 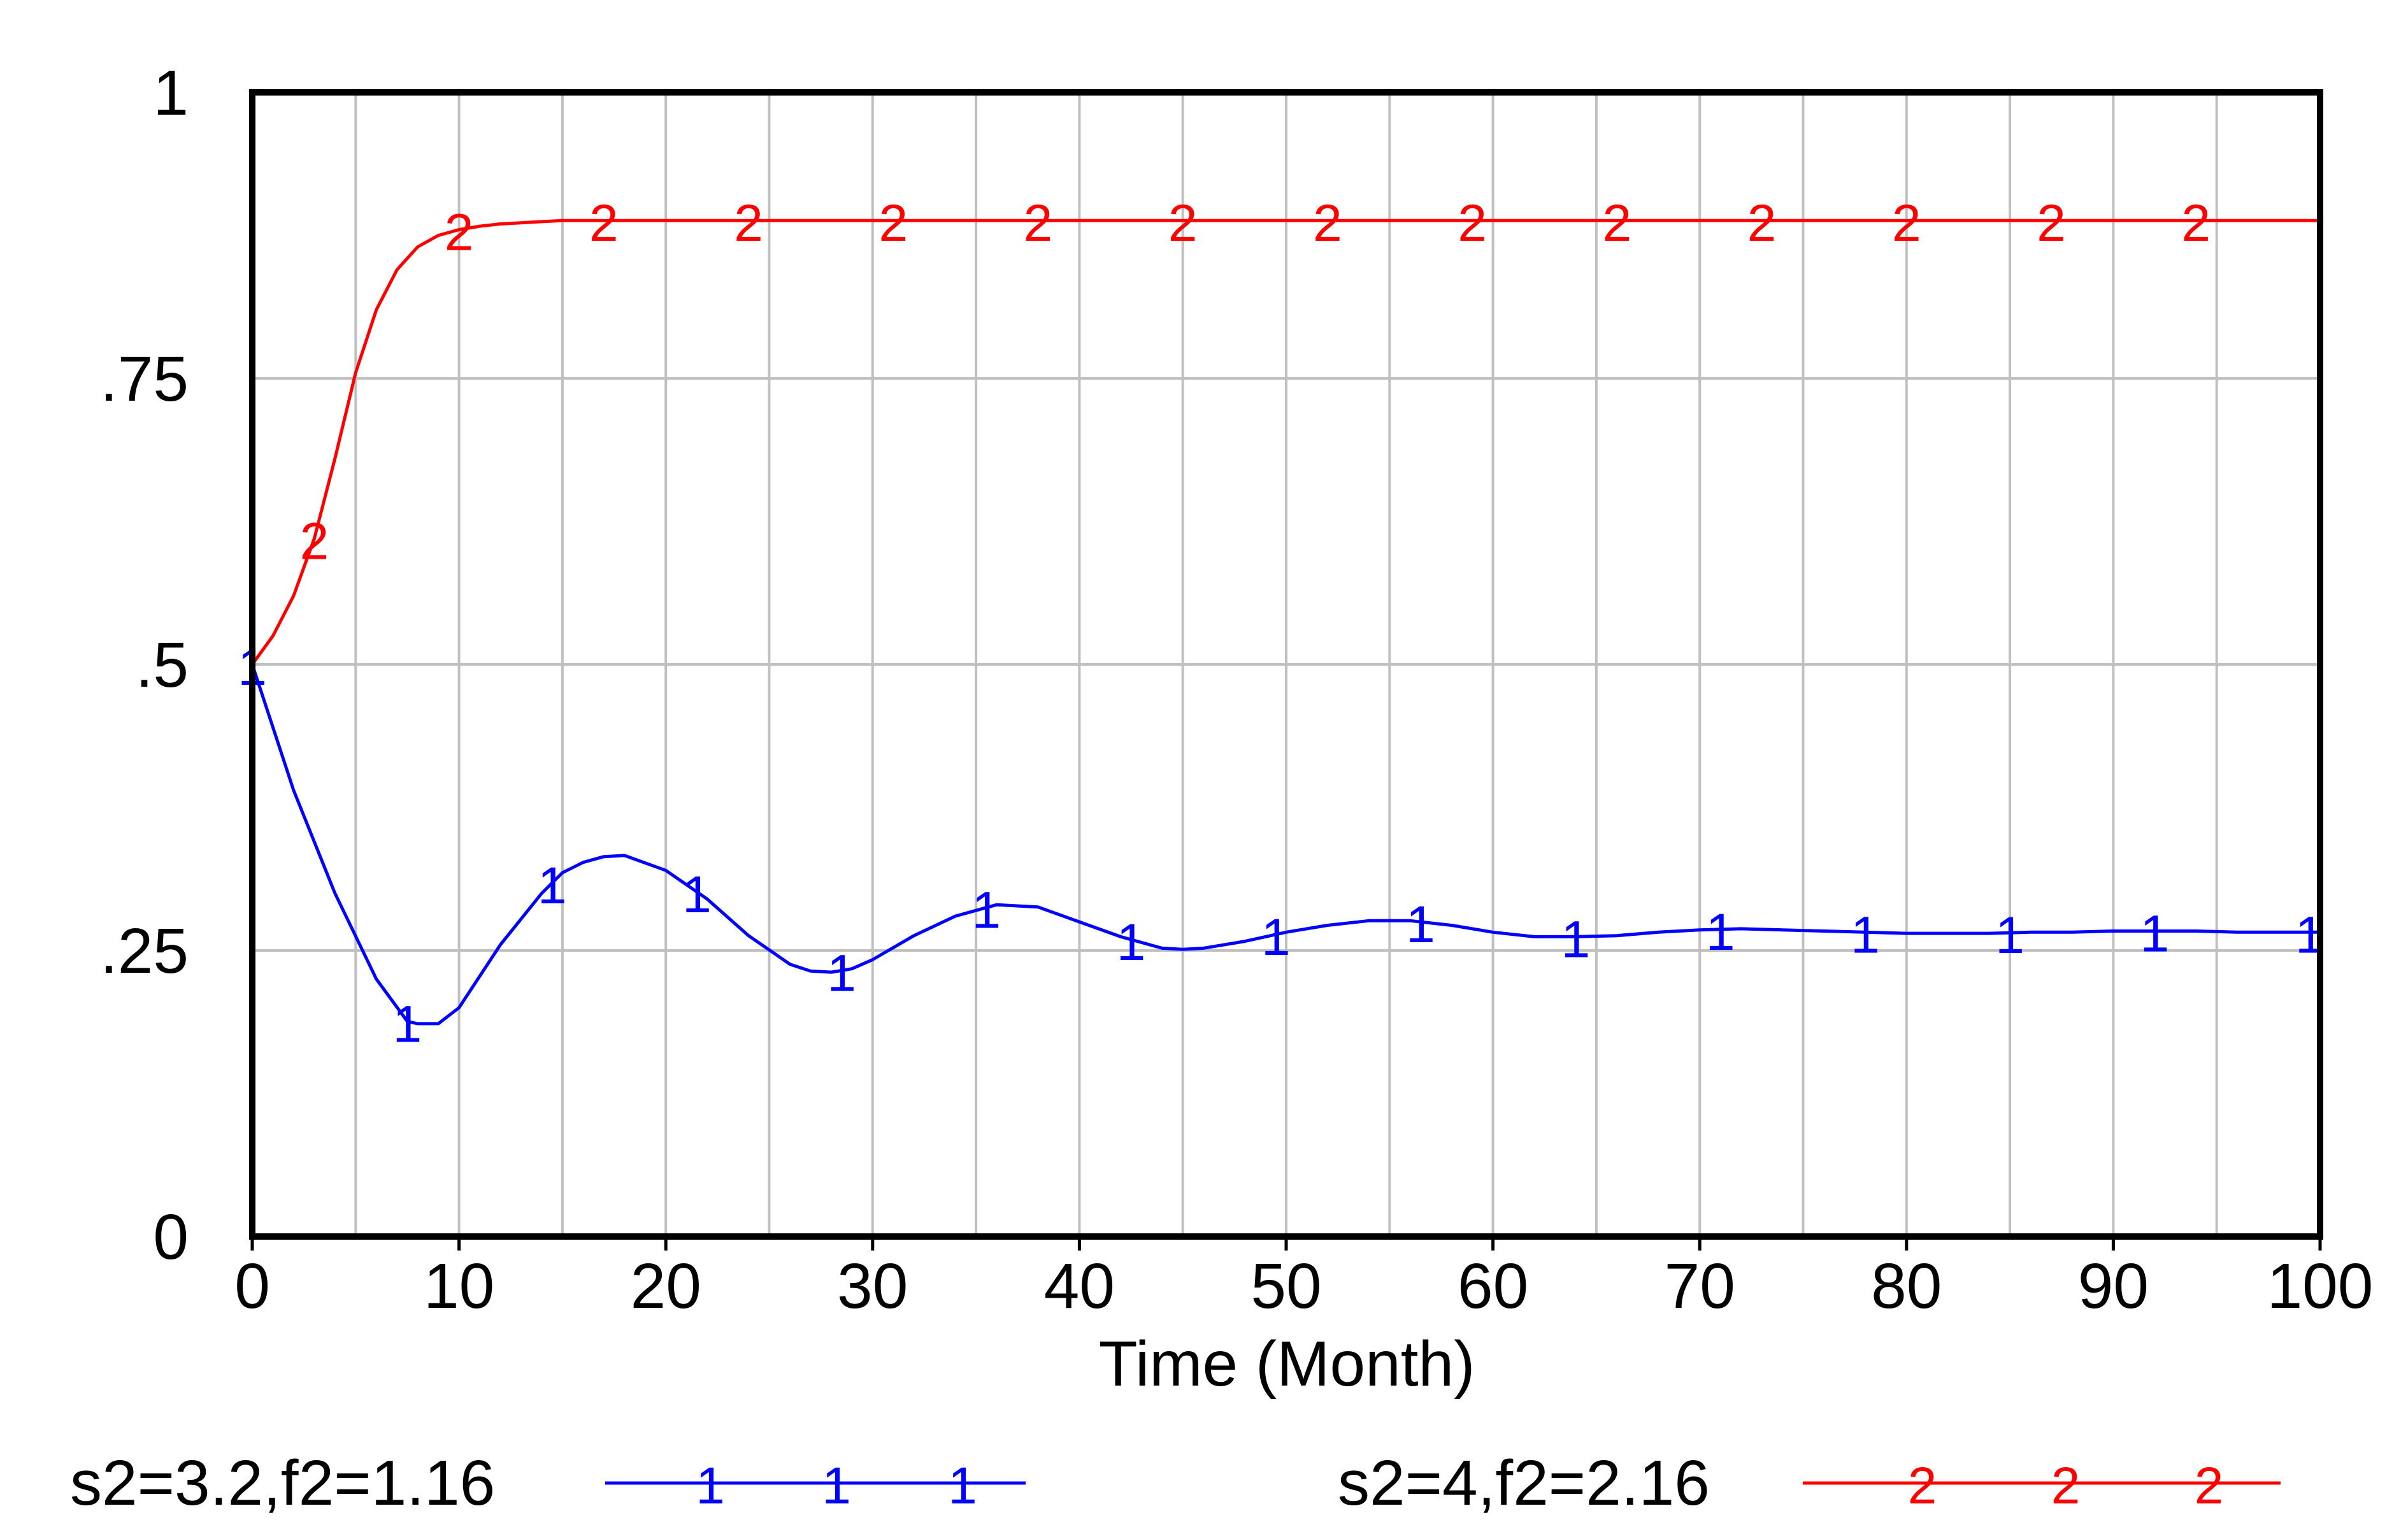 What do you see at coordinates (171, 1237) in the screenshot?
I see `y-tick-label: 0` at bounding box center [171, 1237].